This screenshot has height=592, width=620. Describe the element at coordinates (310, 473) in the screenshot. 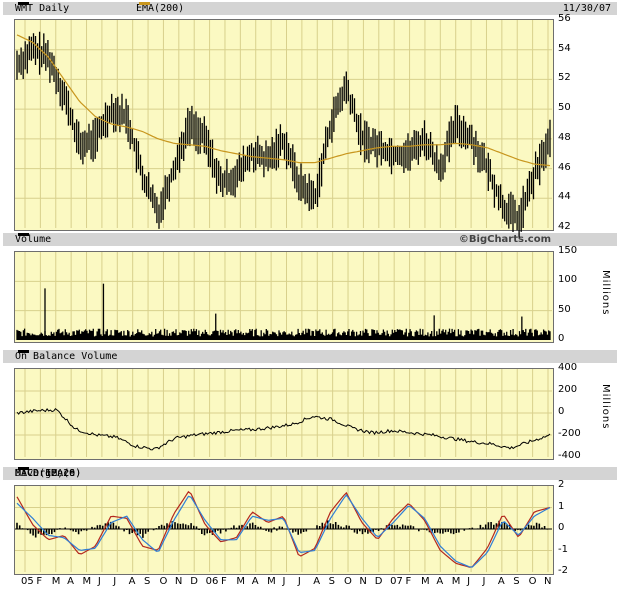

I see `macd-panel-header: MACD(12,26) MACD EMA(9) Divergence` at that location.